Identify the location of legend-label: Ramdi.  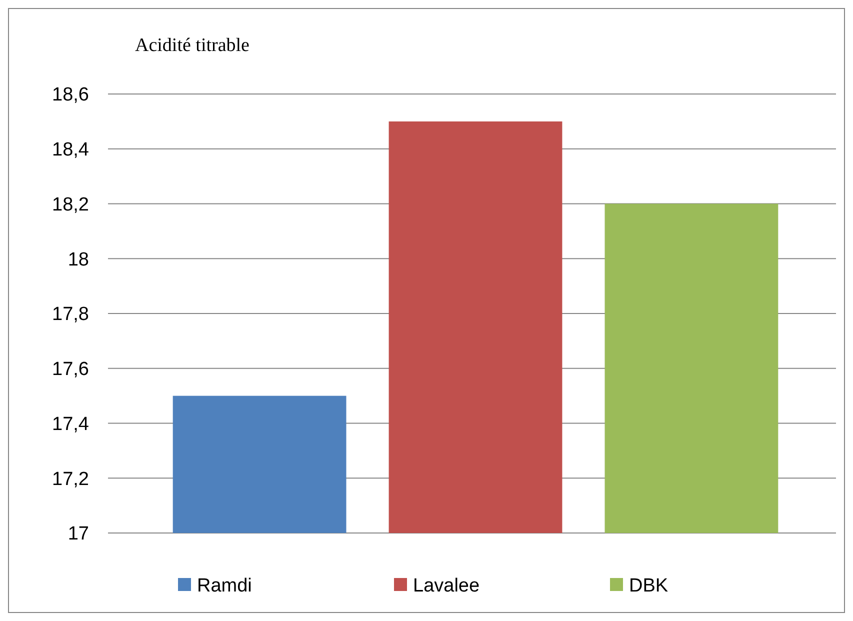
(224, 586).